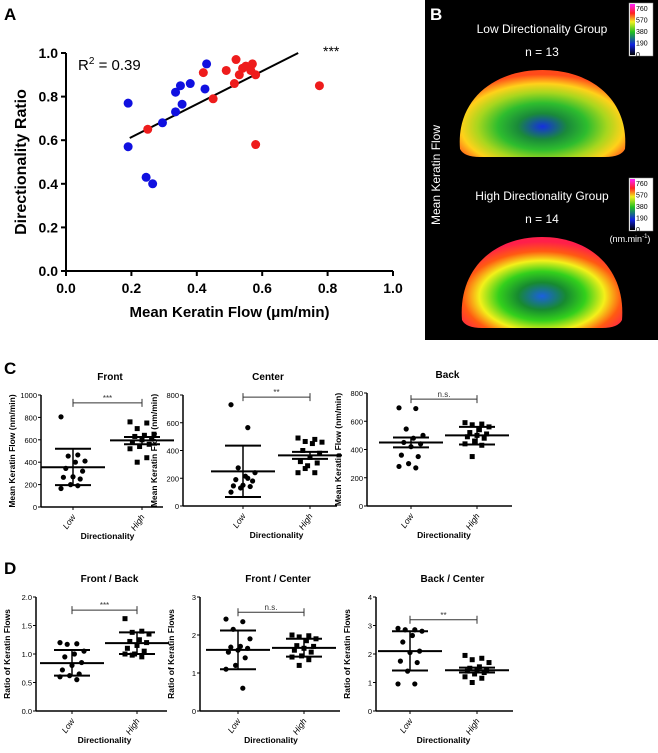  Describe the element at coordinates (331, 51) in the screenshot. I see `significance-marker: ***` at that location.